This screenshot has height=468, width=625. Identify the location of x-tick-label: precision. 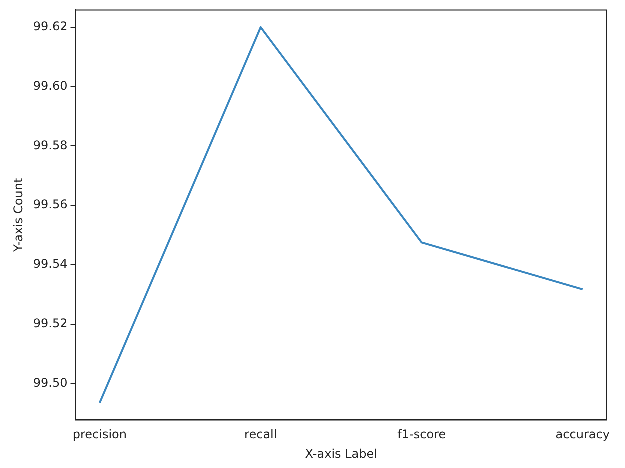
(99, 435).